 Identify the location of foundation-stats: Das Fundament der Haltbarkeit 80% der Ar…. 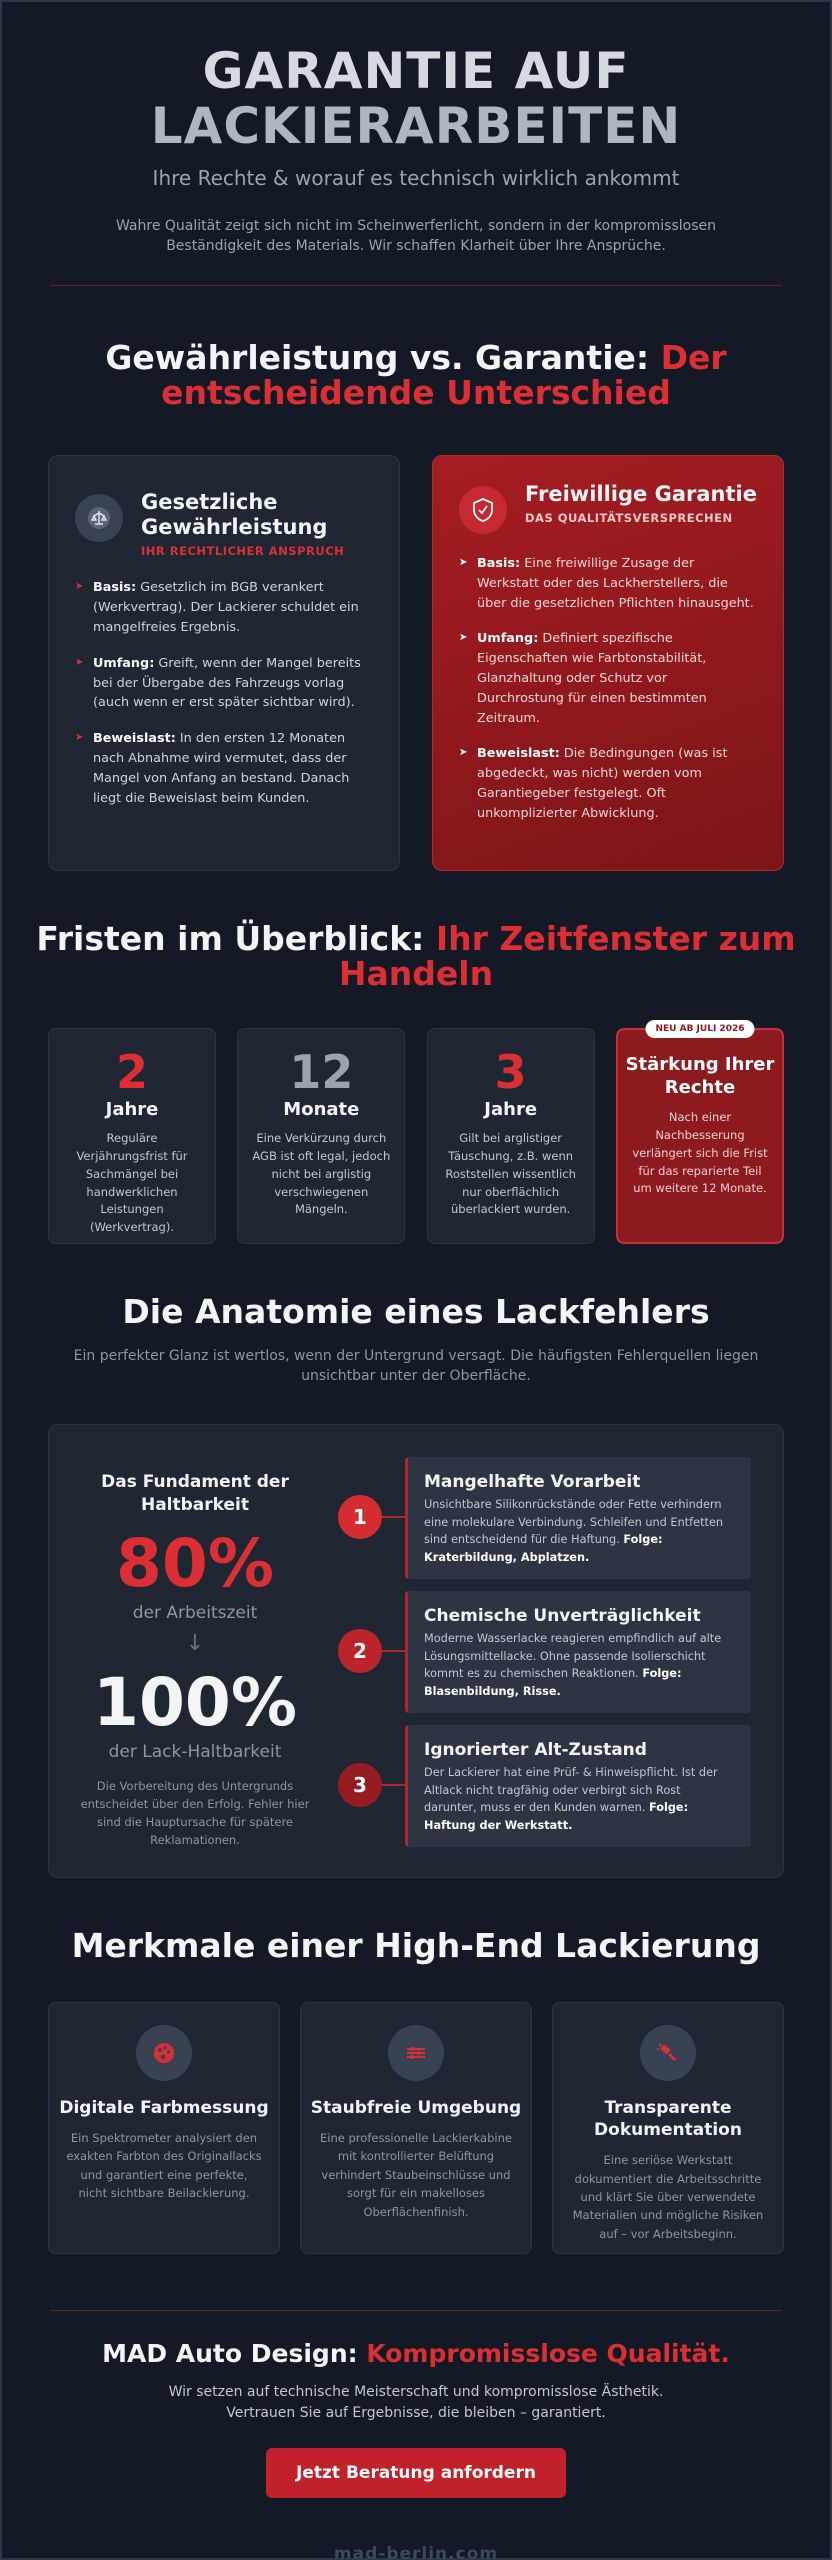
(195, 1660).